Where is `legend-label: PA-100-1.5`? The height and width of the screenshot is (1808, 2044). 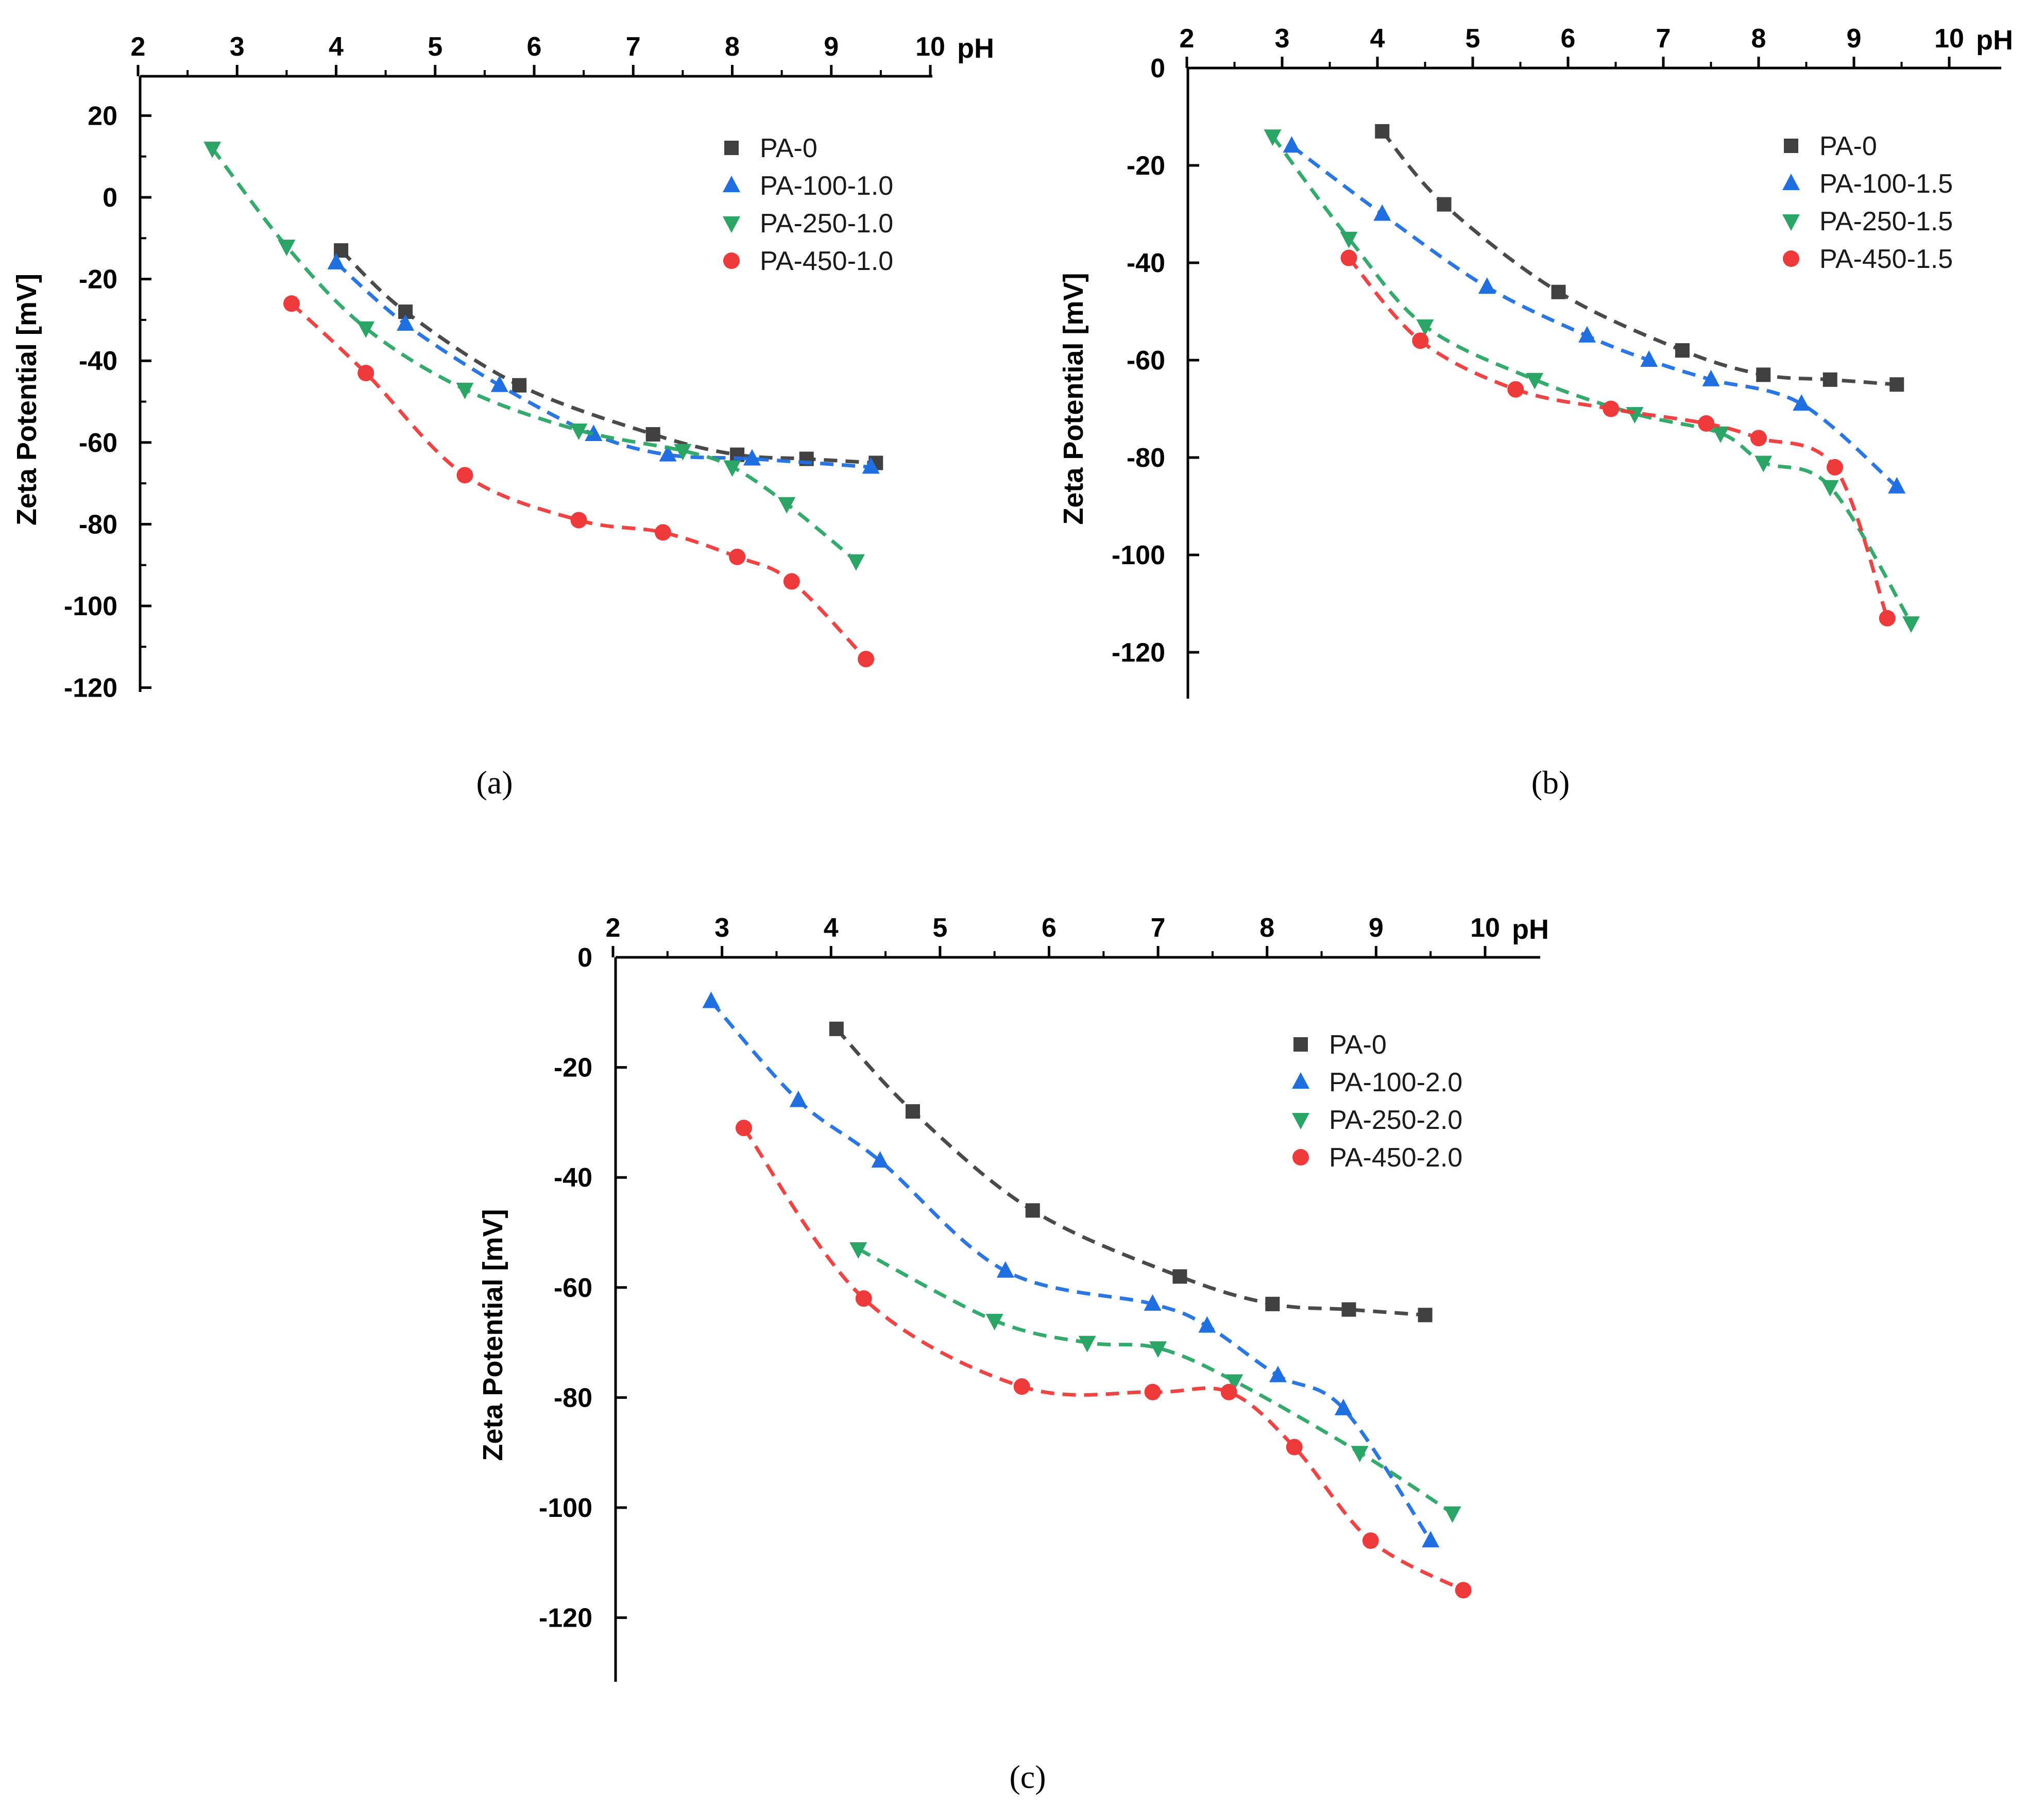
legend-label: PA-100-1.5 is located at coordinates (1886, 184).